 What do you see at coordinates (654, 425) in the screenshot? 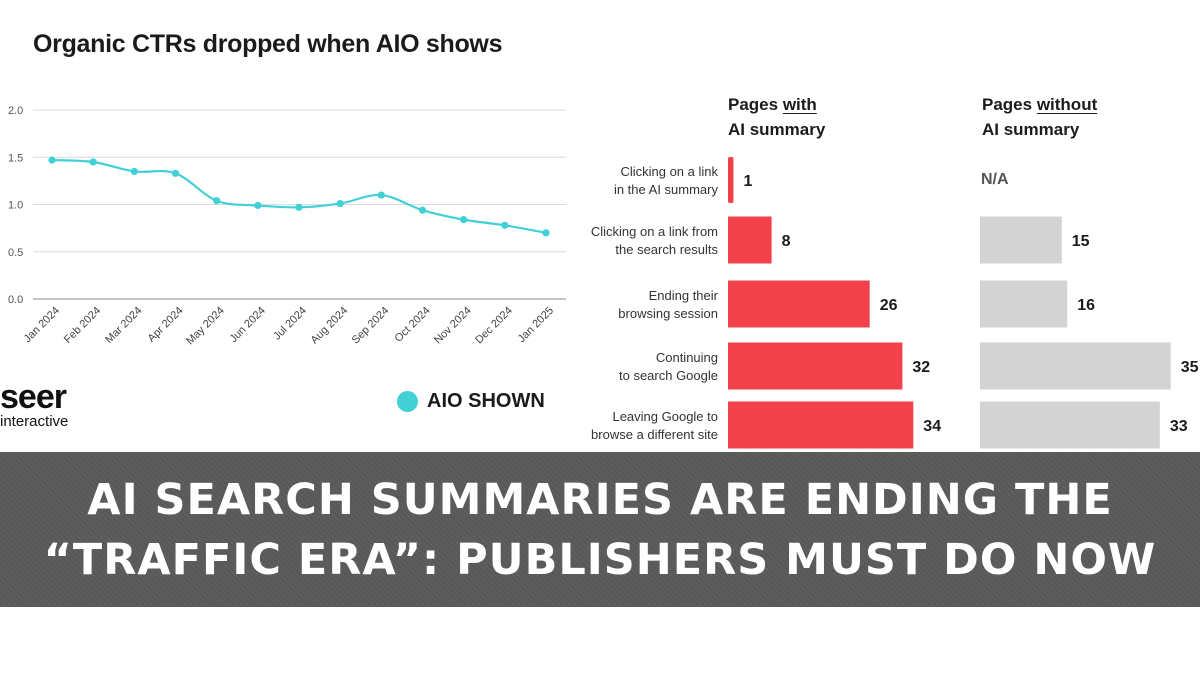
I see `category-label: Leaving Google to browse a different site` at bounding box center [654, 425].